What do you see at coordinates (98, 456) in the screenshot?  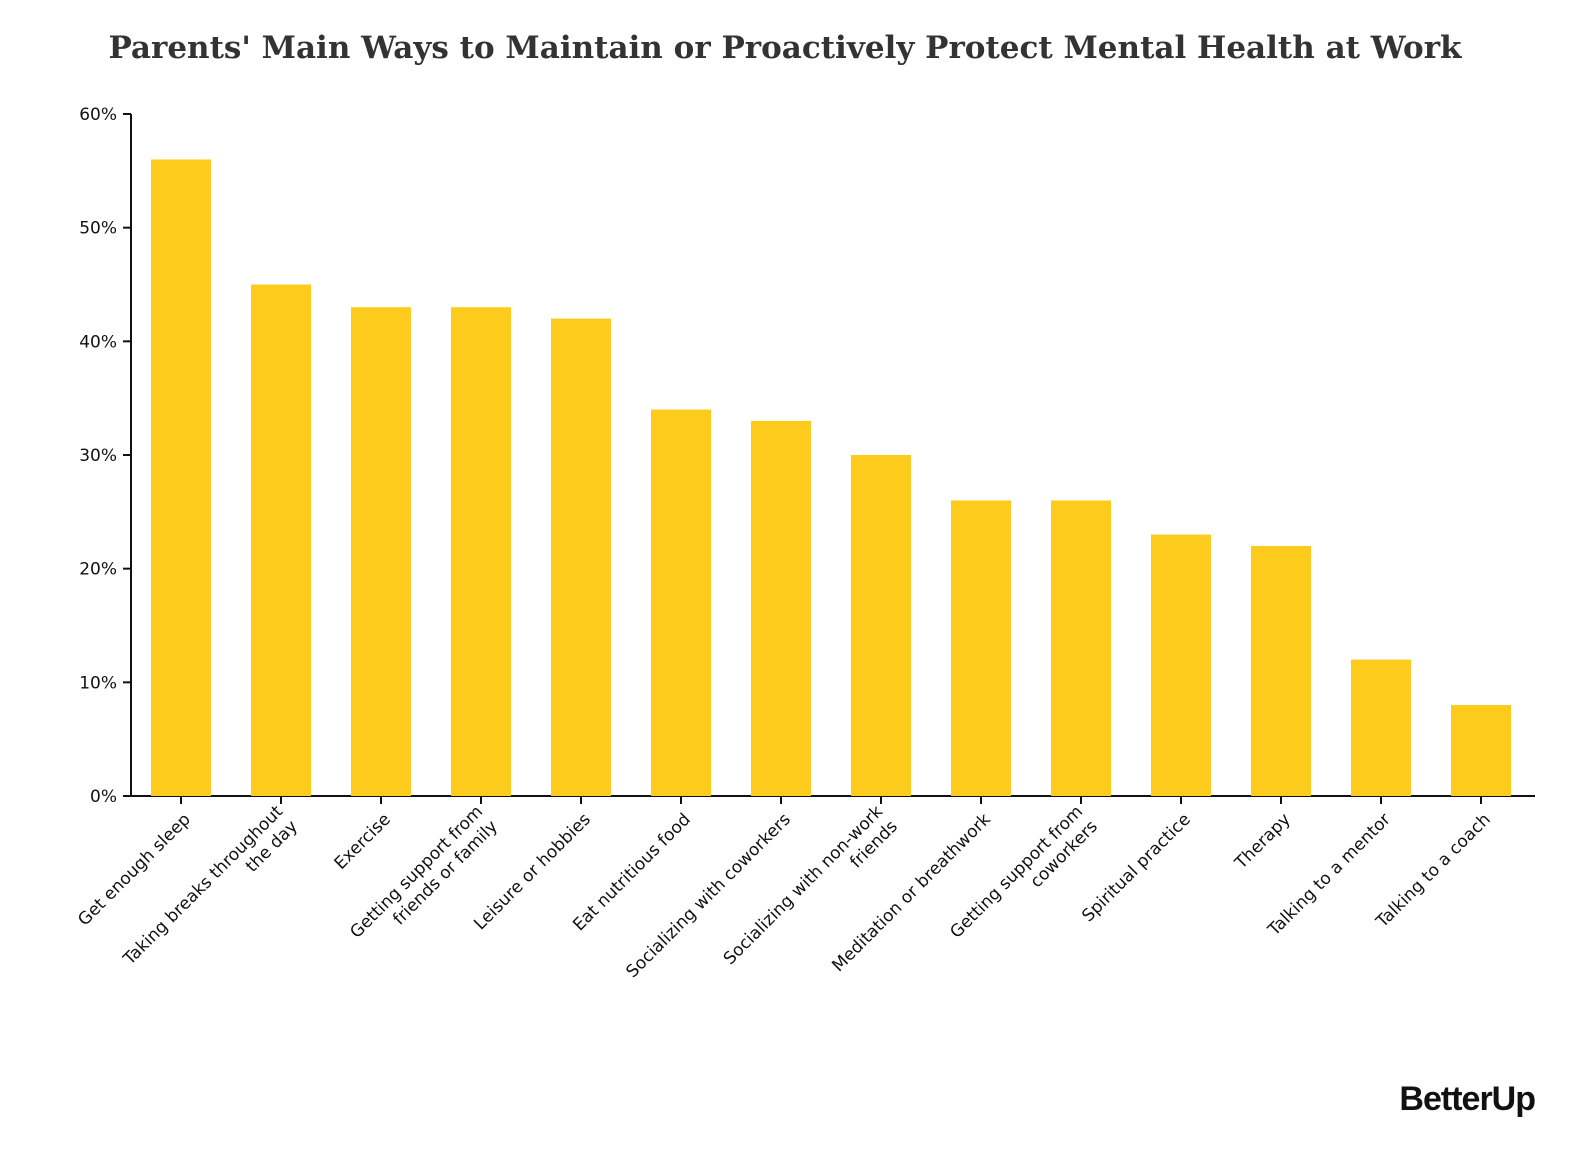 I see `y-tick-label: 30%` at bounding box center [98, 456].